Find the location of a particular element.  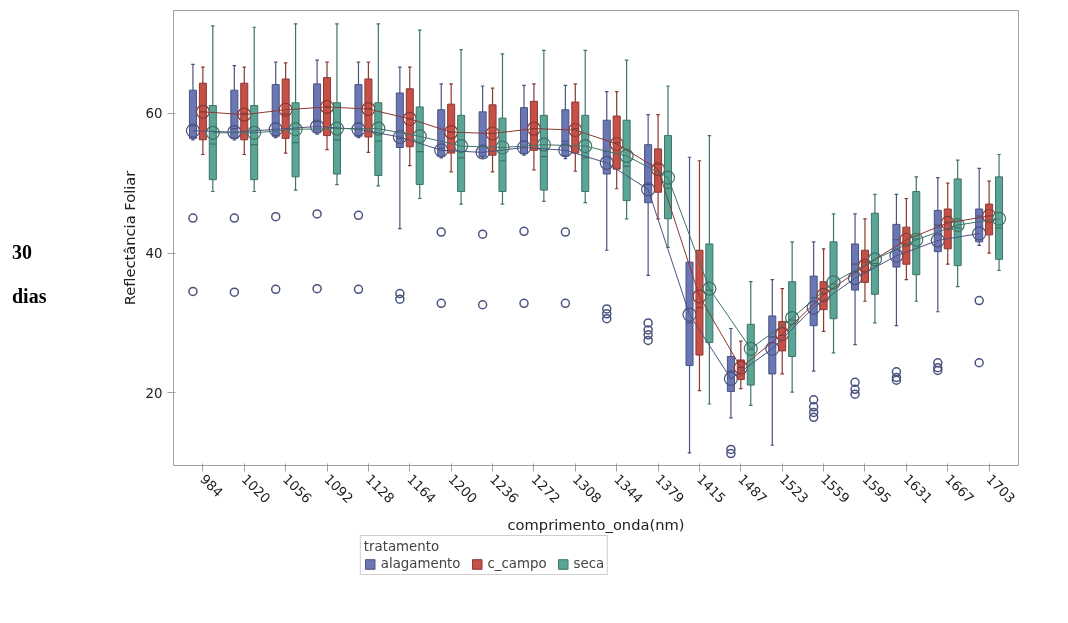

y-tick-label: 40 is located at coordinates (154, 254).